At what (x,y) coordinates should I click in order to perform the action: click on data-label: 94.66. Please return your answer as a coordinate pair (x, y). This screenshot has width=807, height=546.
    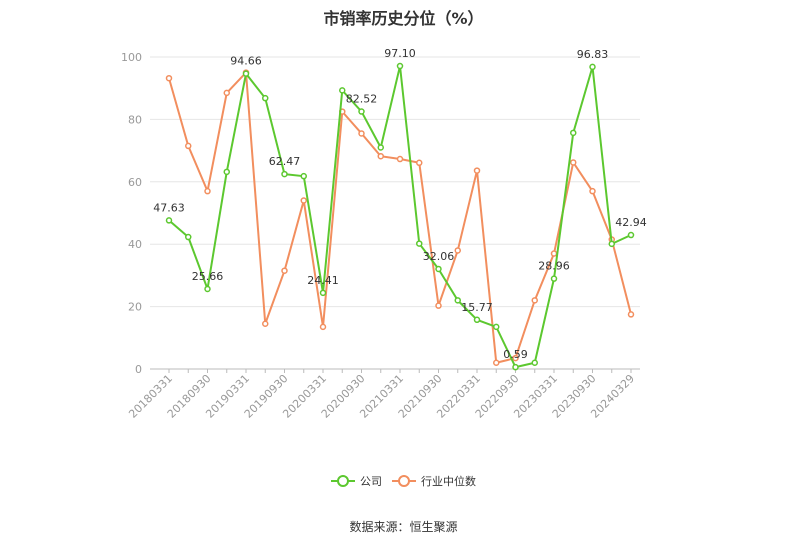
    Looking at the image, I should click on (246, 61).